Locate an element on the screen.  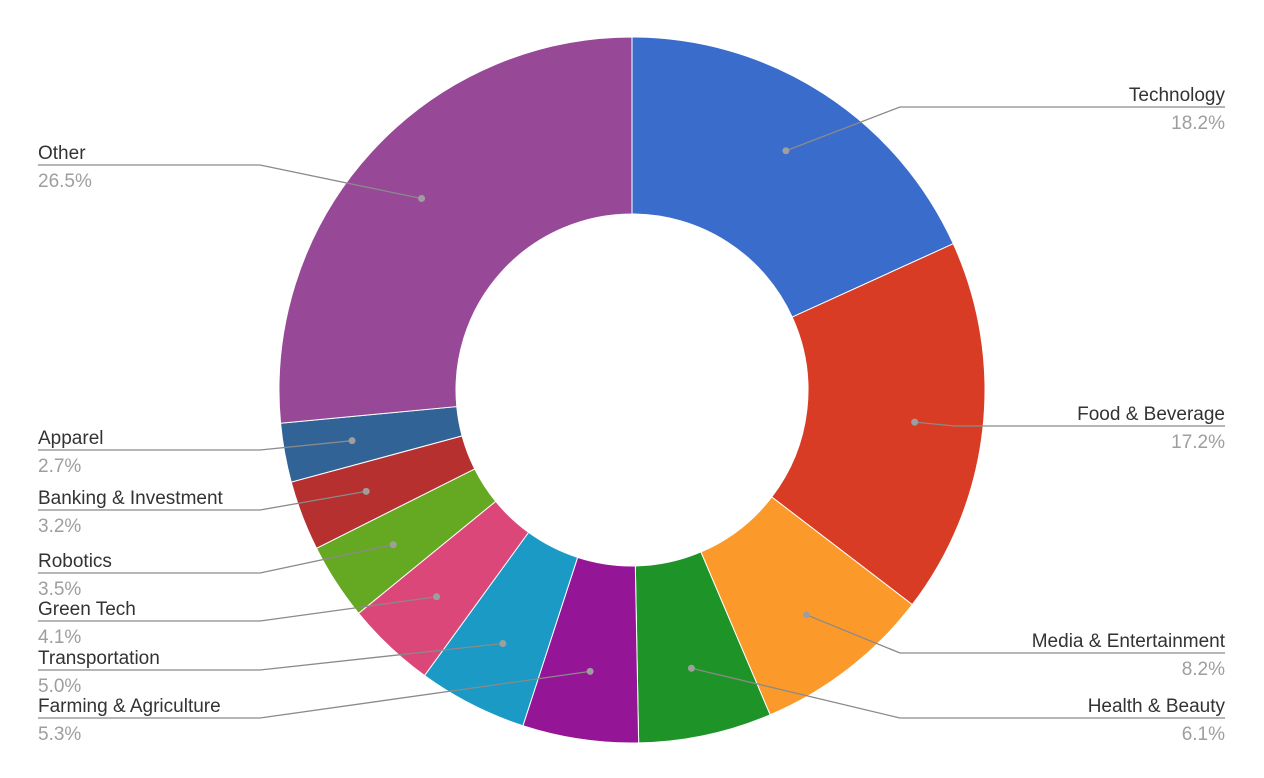
slice-label-banking-and-investment: Banking & Investment is located at coordinates (131, 498).